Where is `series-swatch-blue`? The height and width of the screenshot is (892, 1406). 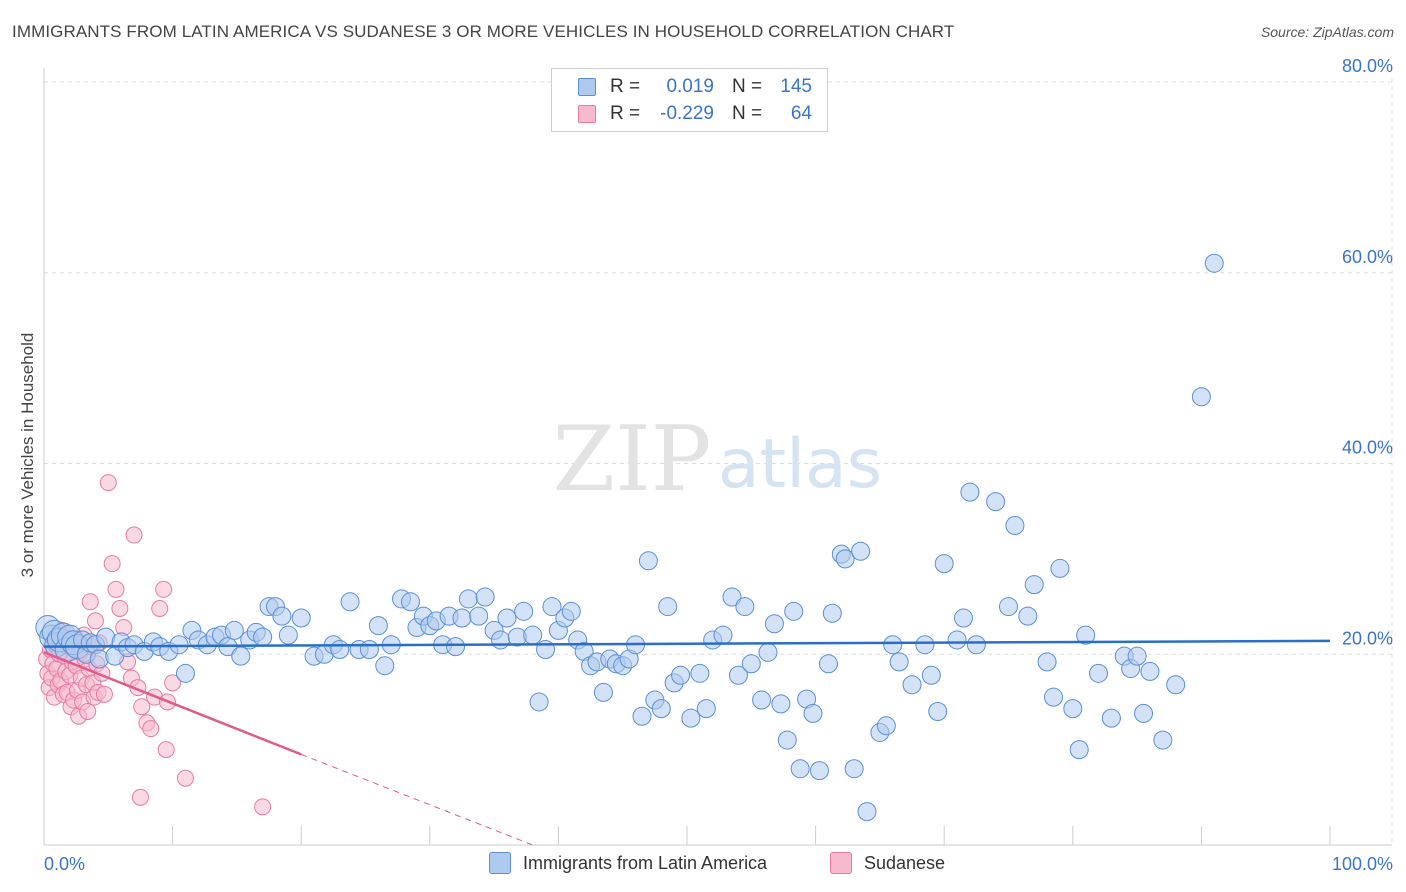
series-swatch-blue is located at coordinates (500, 863).